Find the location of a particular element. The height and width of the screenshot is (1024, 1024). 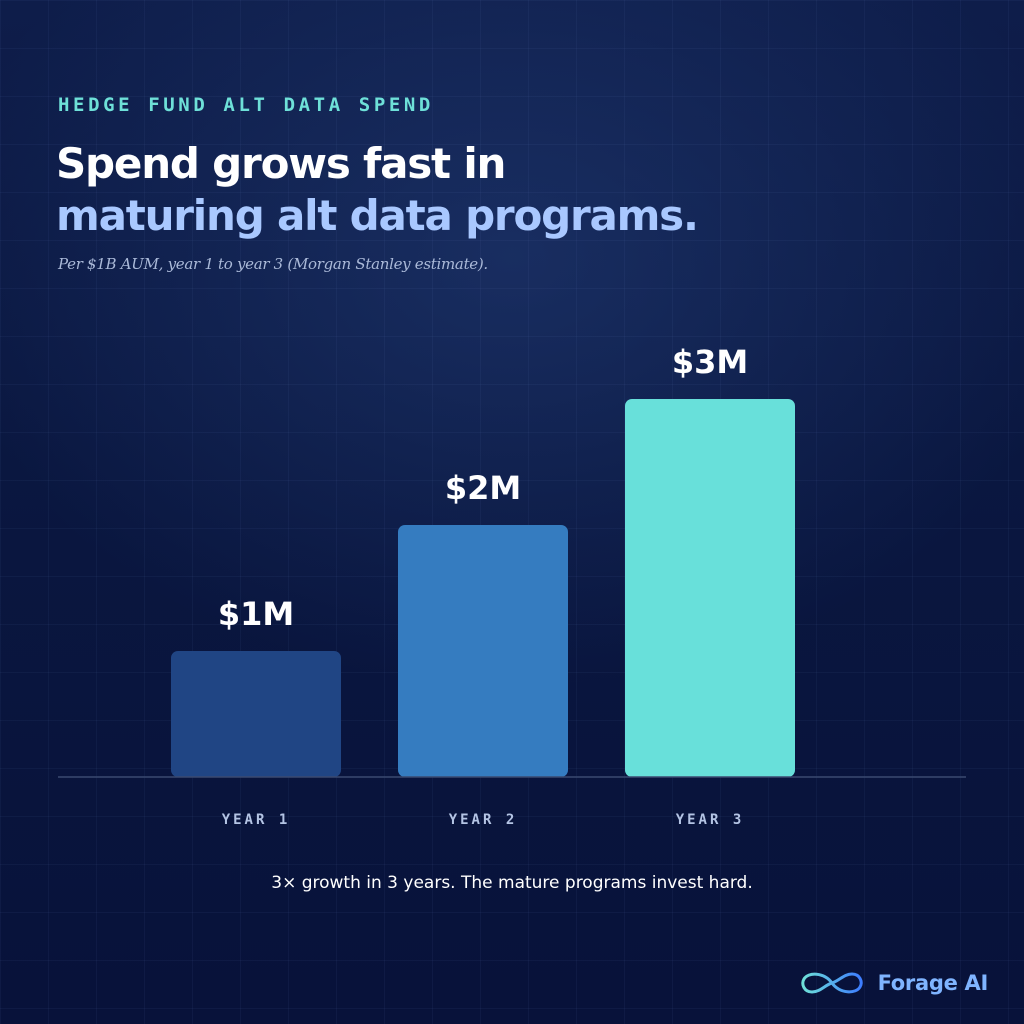

value-label-1: $1M is located at coordinates (256, 614).